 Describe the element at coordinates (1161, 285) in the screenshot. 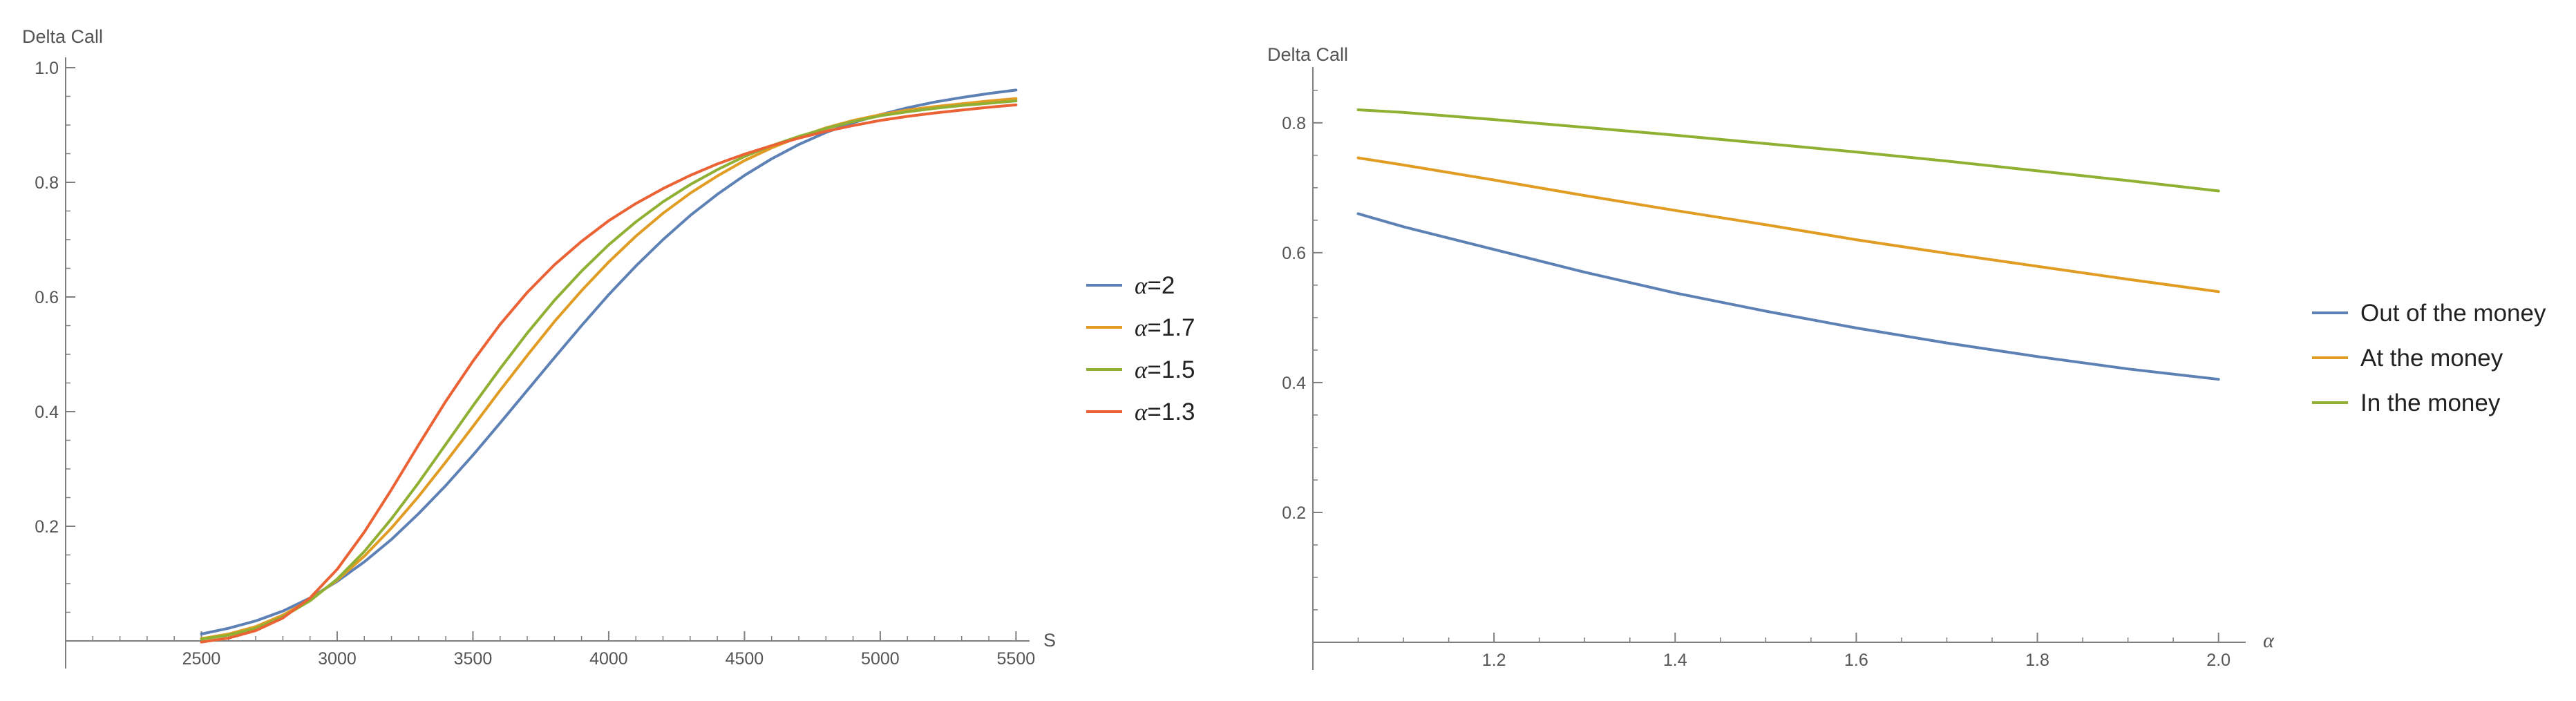

I see `legend-alpha-value: =2` at that location.